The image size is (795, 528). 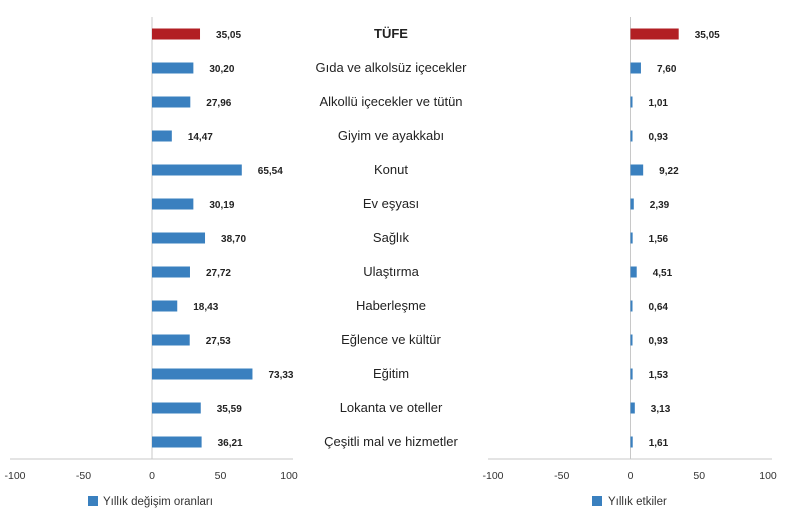 I want to click on value-label: 2,39, so click(x=660, y=205).